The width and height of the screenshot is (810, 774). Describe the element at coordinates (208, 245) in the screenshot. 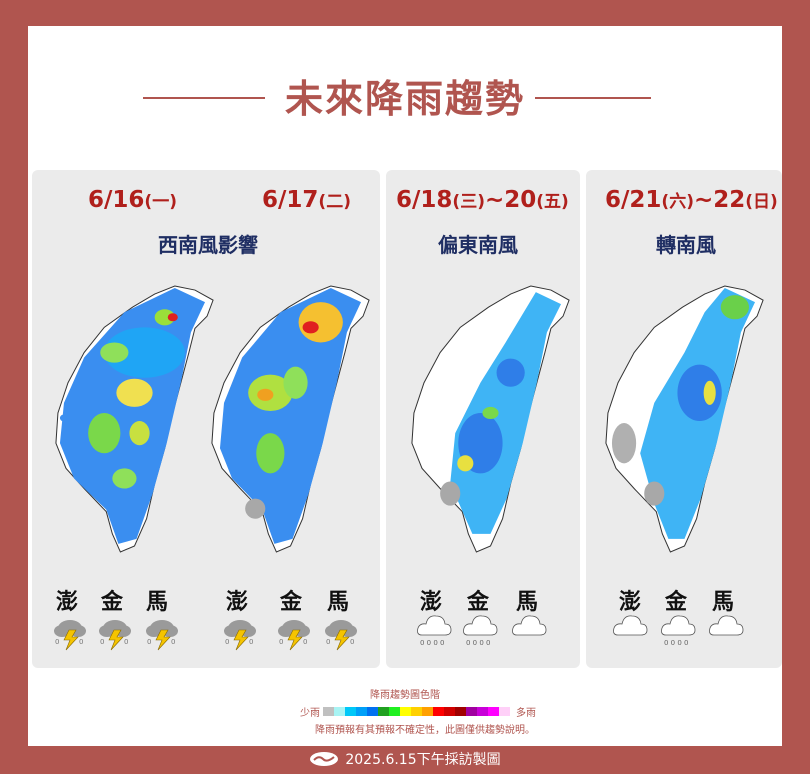

I see `weather-pattern-label: 西南風影響` at that location.